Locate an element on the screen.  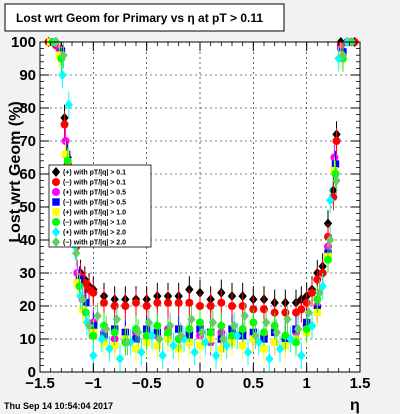
x-tick-label: −0.5 is located at coordinates (147, 383).